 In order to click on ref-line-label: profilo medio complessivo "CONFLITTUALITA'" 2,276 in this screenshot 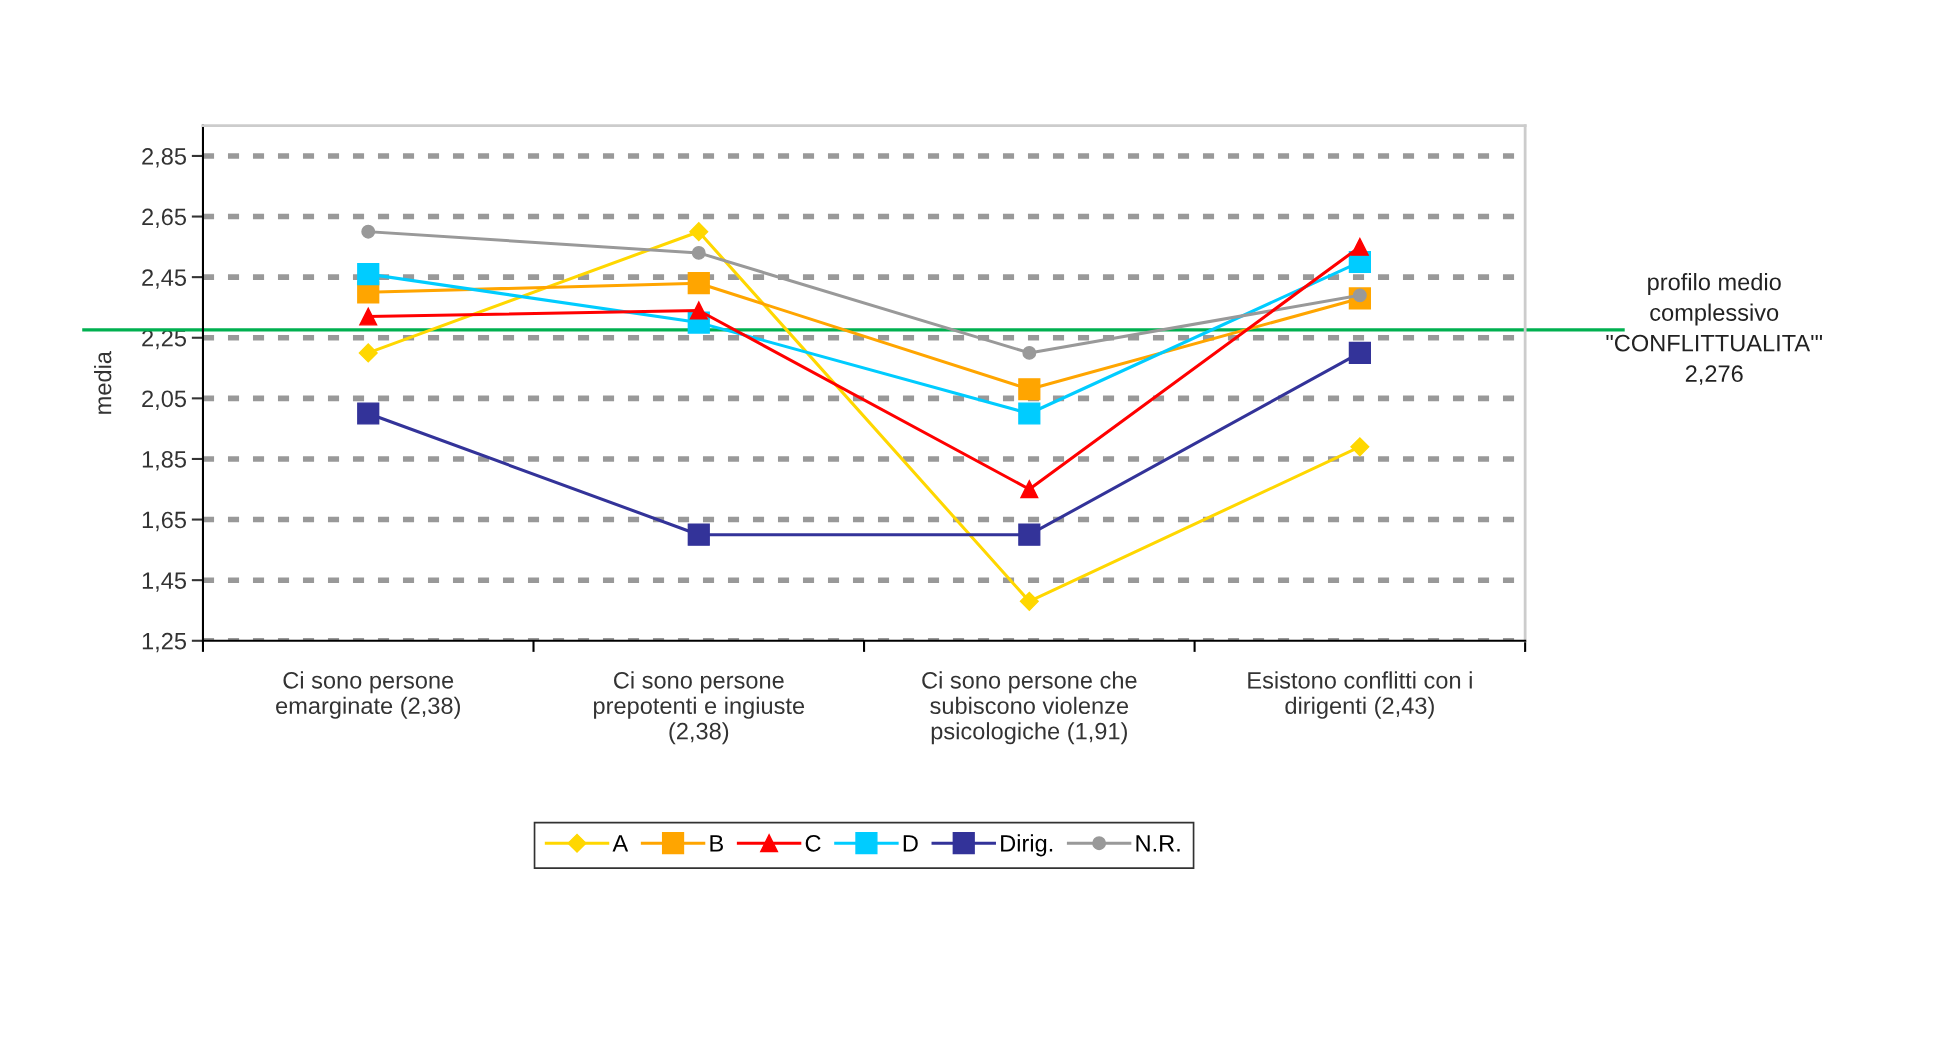, I will do `click(1714, 329)`.